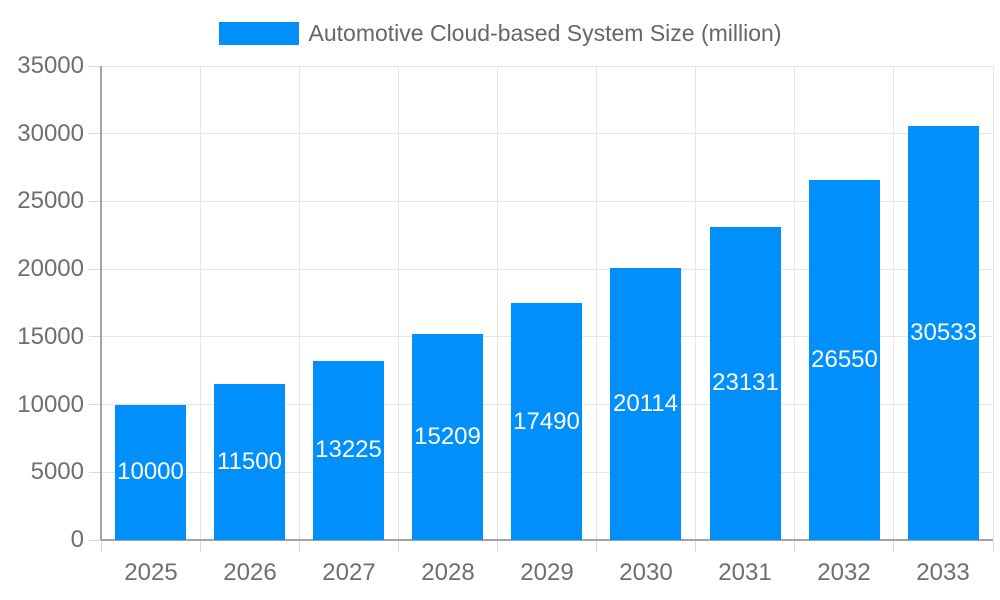  Describe the element at coordinates (50, 200) in the screenshot. I see `y-axis-label: 25000` at that location.